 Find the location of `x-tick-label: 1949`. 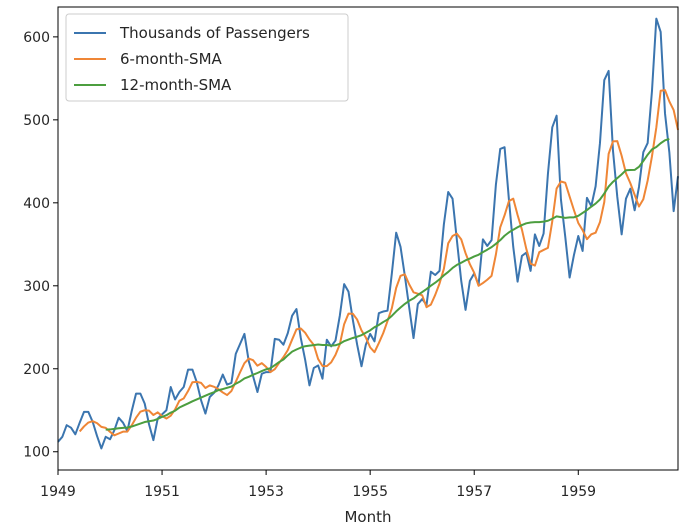

x-tick-label: 1949 is located at coordinates (58, 492).